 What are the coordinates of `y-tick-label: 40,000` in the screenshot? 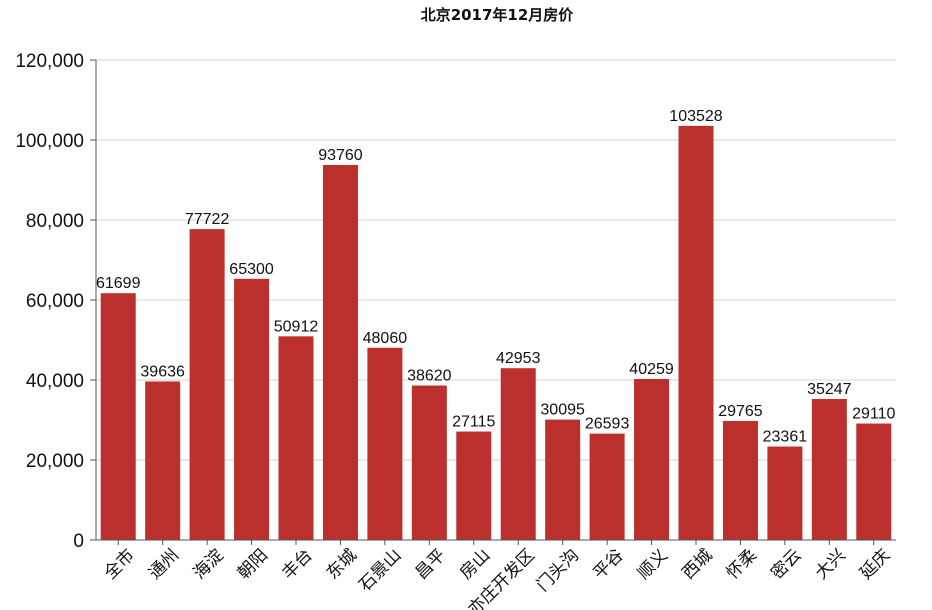 It's located at (55, 381).